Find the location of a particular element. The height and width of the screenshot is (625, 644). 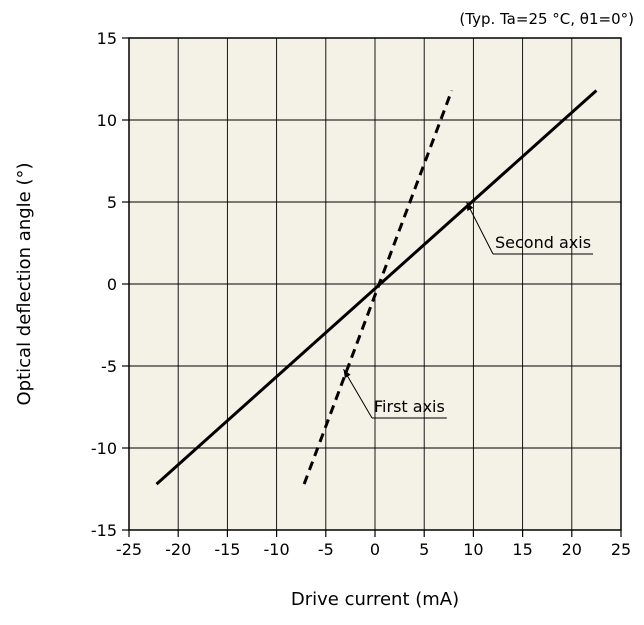

x-tick-label: 0 is located at coordinates (375, 549).